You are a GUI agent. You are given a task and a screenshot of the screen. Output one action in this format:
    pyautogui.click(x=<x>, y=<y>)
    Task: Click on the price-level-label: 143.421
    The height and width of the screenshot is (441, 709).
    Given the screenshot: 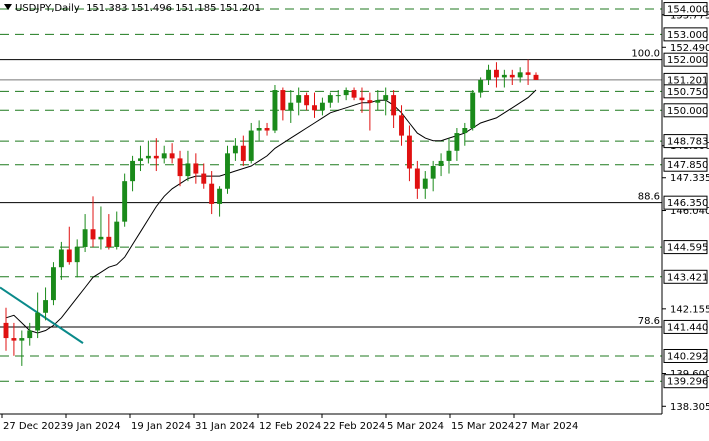 What is the action you would take?
    pyautogui.click(x=687, y=277)
    